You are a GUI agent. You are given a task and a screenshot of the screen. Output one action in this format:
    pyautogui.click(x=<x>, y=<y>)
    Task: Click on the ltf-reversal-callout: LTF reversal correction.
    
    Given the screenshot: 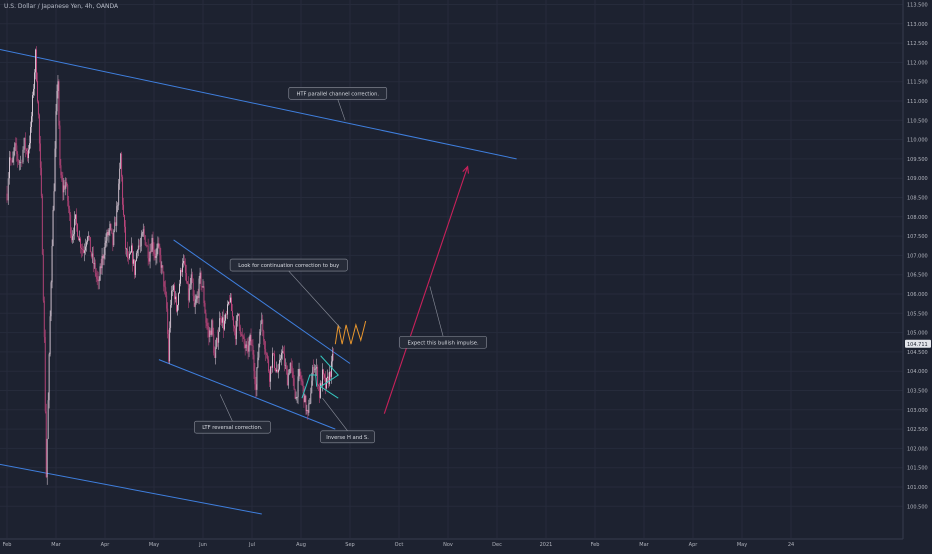 What is the action you would take?
    pyautogui.click(x=232, y=414)
    